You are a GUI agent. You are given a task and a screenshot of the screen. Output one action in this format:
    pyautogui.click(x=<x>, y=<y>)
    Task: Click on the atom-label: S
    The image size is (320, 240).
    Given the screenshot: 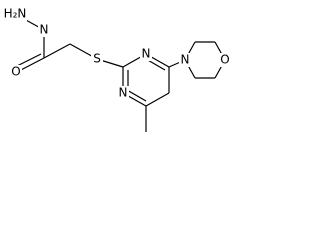 What is the action you would take?
    pyautogui.click(x=97, y=59)
    